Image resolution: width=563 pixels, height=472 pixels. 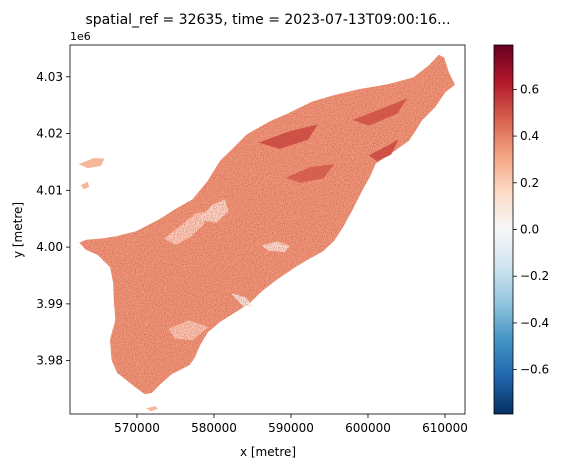 What do you see at coordinates (137, 428) in the screenshot?
I see `x-tick-label: 570000` at bounding box center [137, 428].